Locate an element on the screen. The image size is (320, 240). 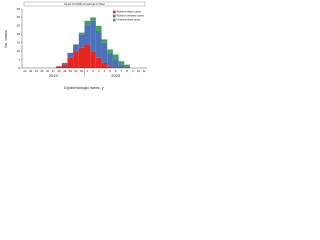
x-tick-label: 44 is located at coordinates (37, 71).